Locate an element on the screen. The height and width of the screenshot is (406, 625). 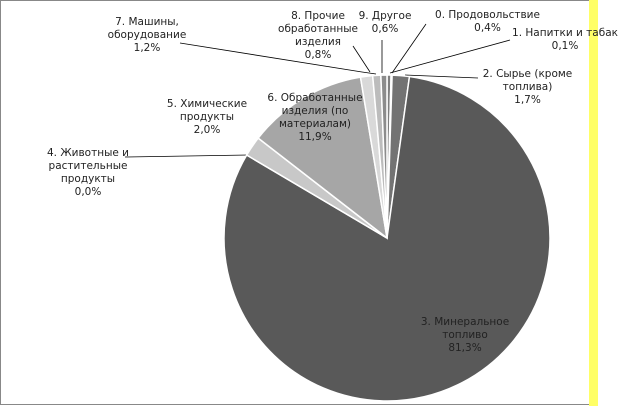
data-label: 1. Напитки и табак 0,1% is located at coordinates (560, 40).